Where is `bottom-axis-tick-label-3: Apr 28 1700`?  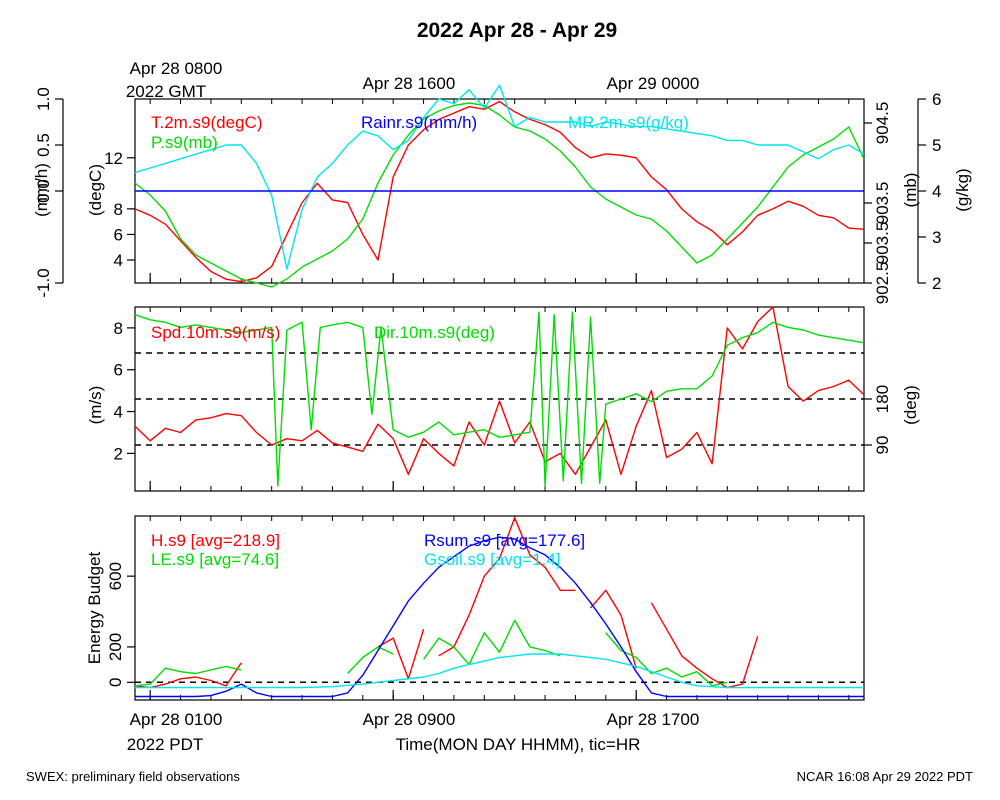 bottom-axis-tick-label-3: Apr 28 1700 is located at coordinates (653, 719).